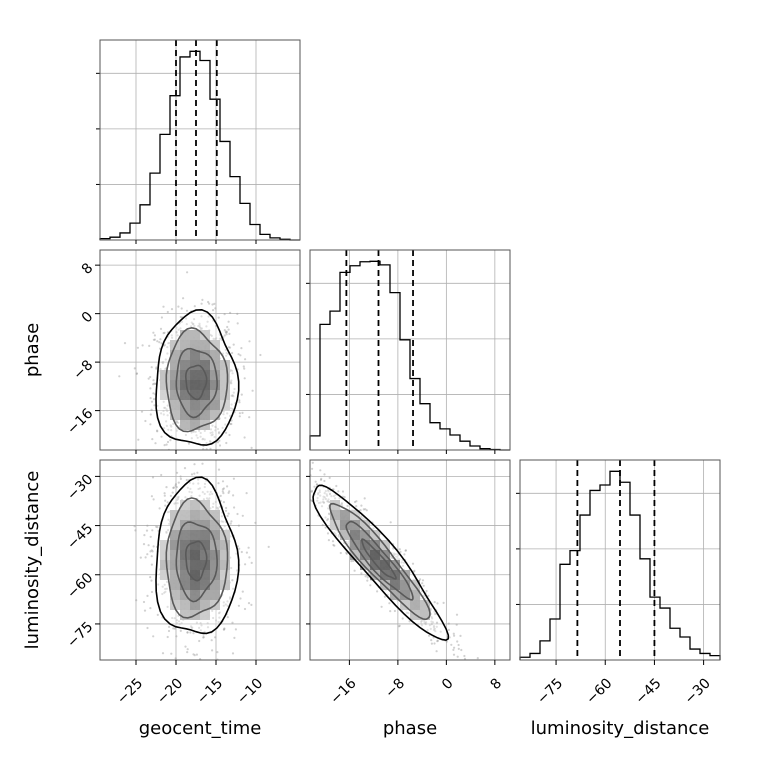  I want to click on y-tick-label-luminosity-distance: −75, so click(80, 635).